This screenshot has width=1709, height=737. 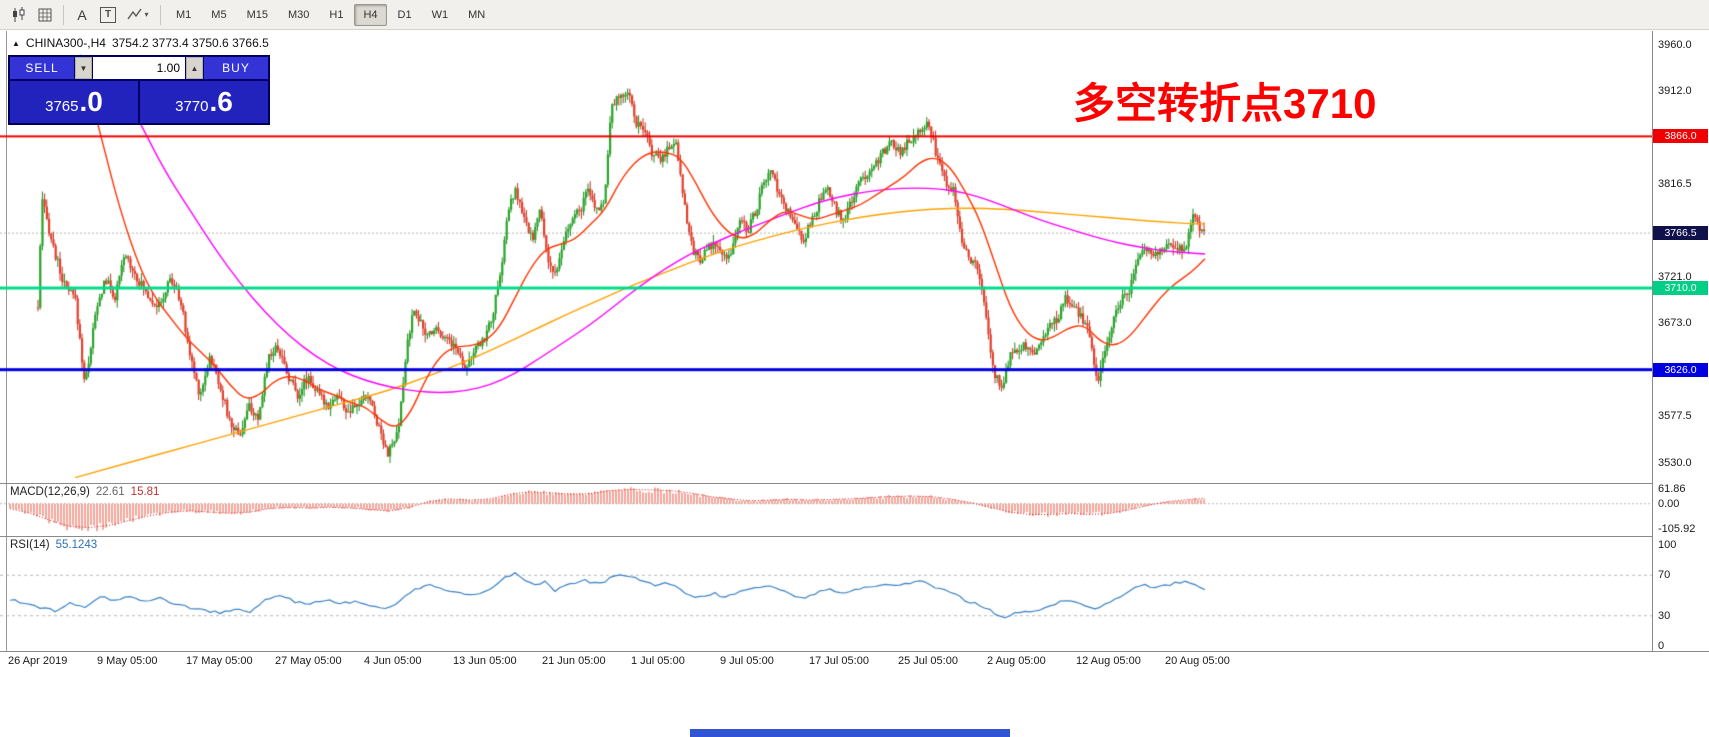 I want to click on price-badge: 3710.0, so click(x=1680, y=288).